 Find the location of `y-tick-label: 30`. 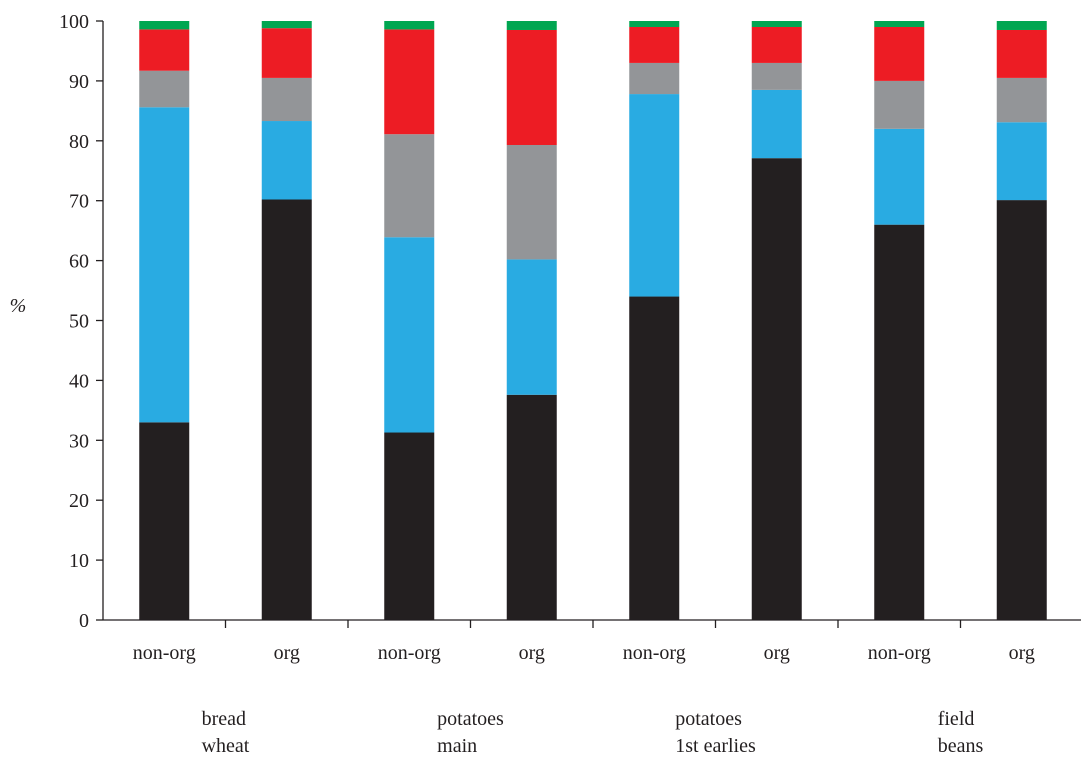

y-tick-label: 30 is located at coordinates (79, 441).